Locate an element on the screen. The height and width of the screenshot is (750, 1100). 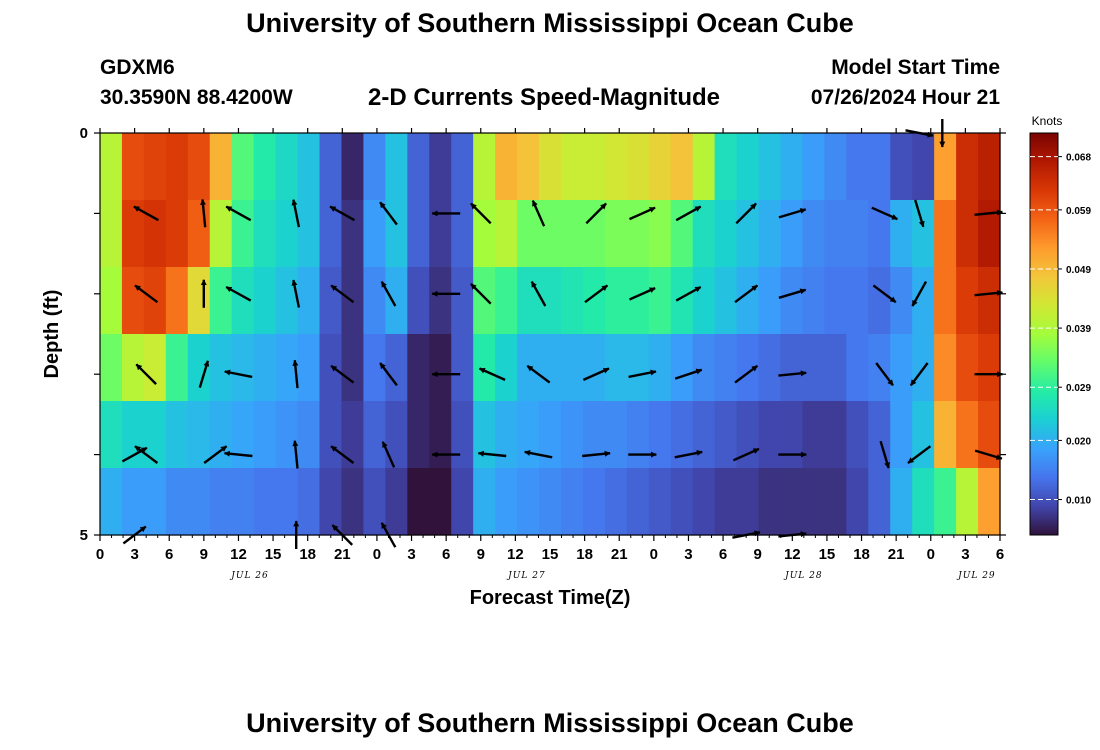
station-id: GDXM6 is located at coordinates (137, 67).